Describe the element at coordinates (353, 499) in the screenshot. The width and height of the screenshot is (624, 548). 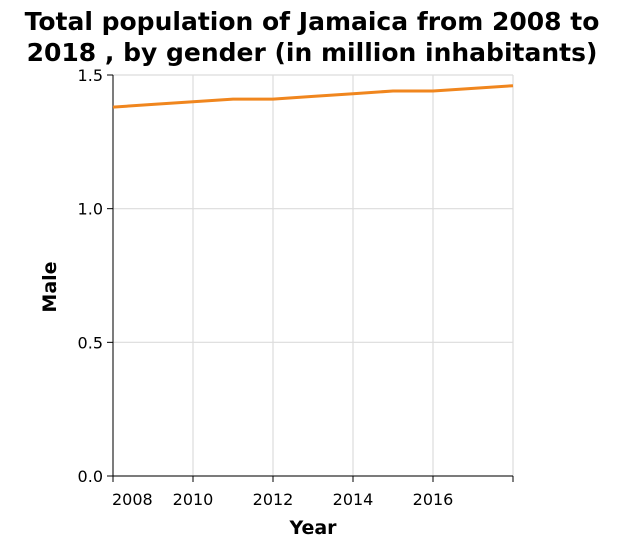
I see `x-tick-label: 2014` at that location.